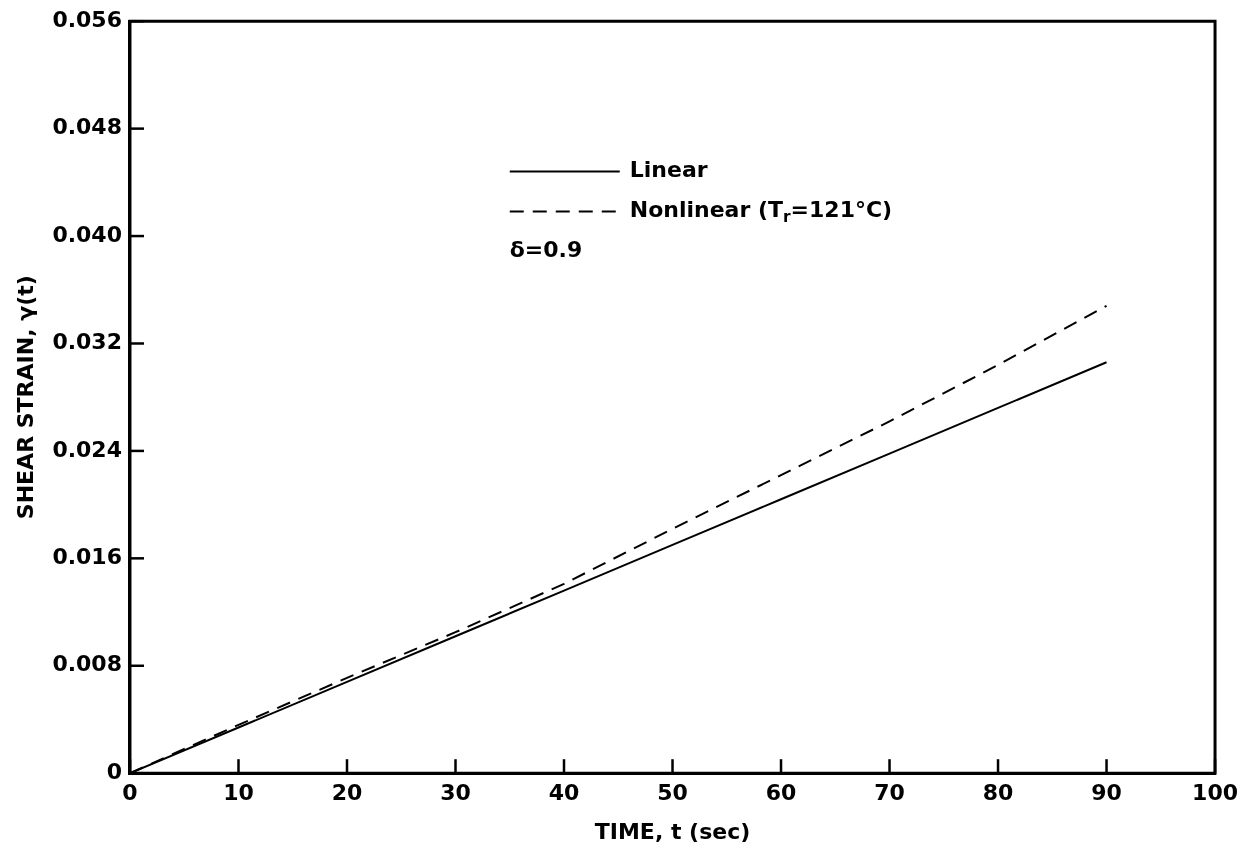 This screenshot has width=1246, height=854. What do you see at coordinates (238, 793) in the screenshot?
I see `x-tick-label: 10` at bounding box center [238, 793].